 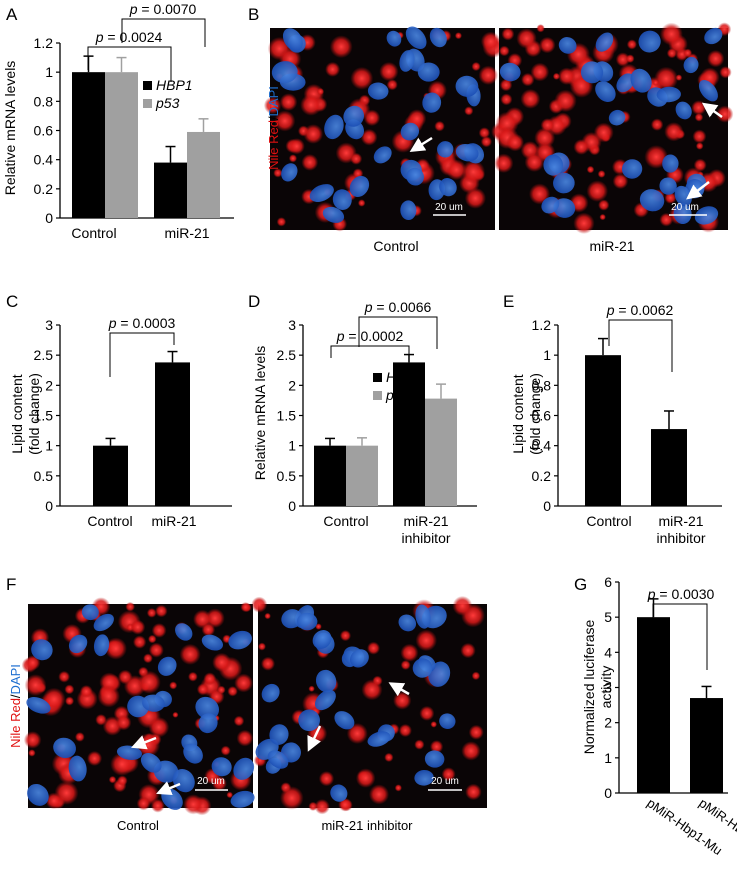 I want to click on y-axis-label: (fold change), so click(x=34, y=414).